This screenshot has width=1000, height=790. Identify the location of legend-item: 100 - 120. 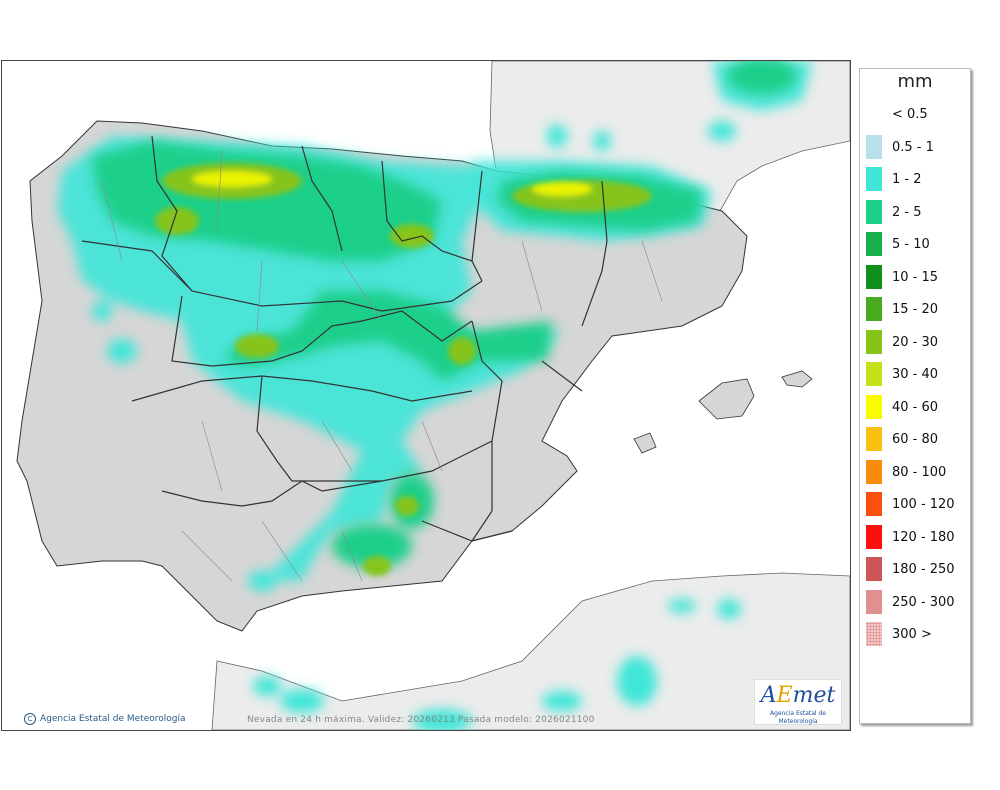
(916, 504).